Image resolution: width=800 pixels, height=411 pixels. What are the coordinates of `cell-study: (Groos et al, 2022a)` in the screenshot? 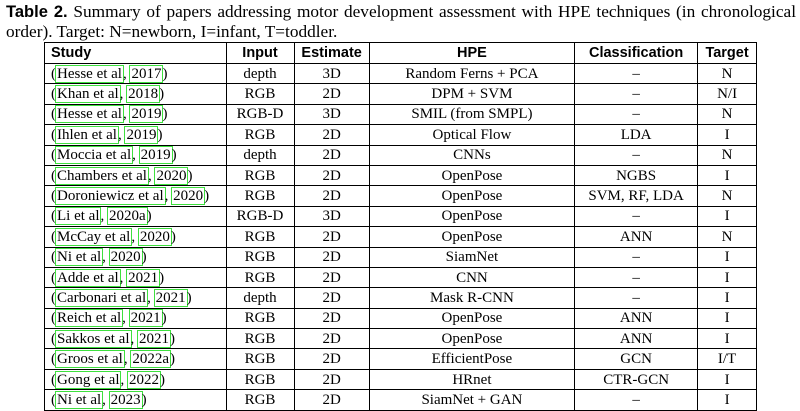 It's located at (135, 359).